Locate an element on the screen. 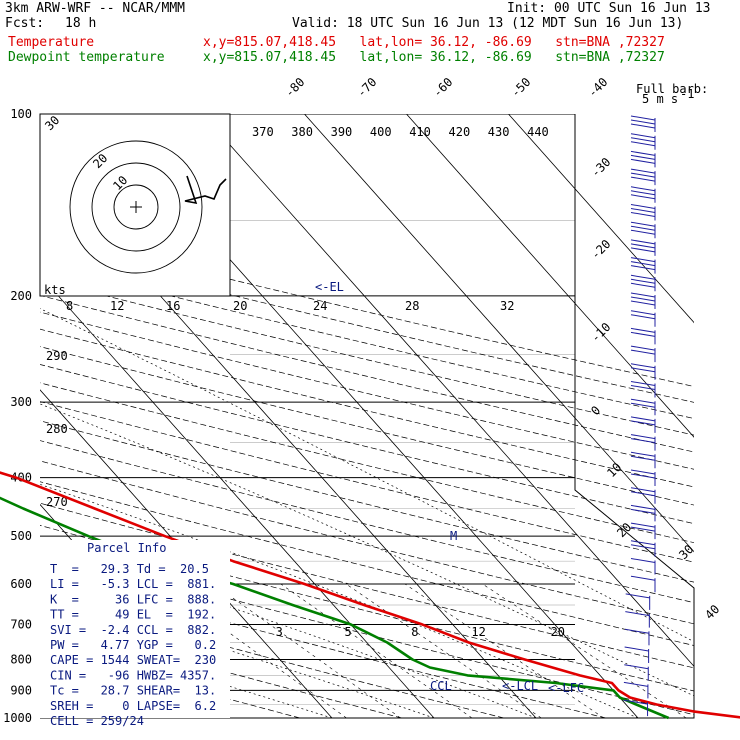 The image size is (740, 740). speed-tick-label: 8 is located at coordinates (69, 306).